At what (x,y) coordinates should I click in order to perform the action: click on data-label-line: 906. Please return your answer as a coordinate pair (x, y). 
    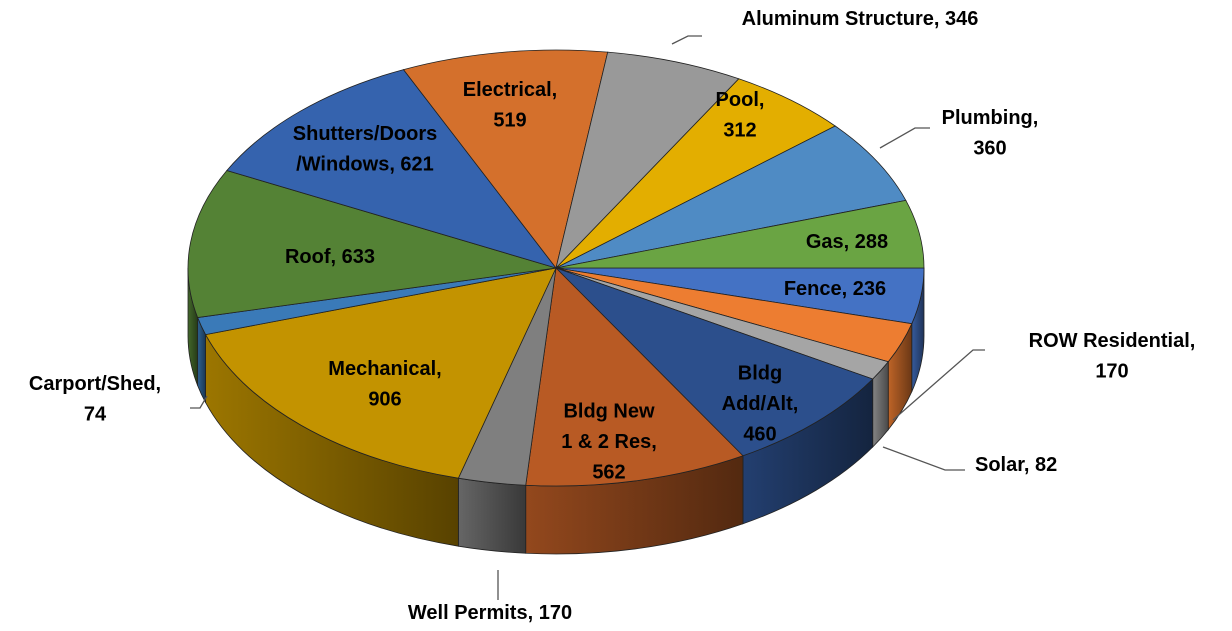
    Looking at the image, I should click on (384, 400).